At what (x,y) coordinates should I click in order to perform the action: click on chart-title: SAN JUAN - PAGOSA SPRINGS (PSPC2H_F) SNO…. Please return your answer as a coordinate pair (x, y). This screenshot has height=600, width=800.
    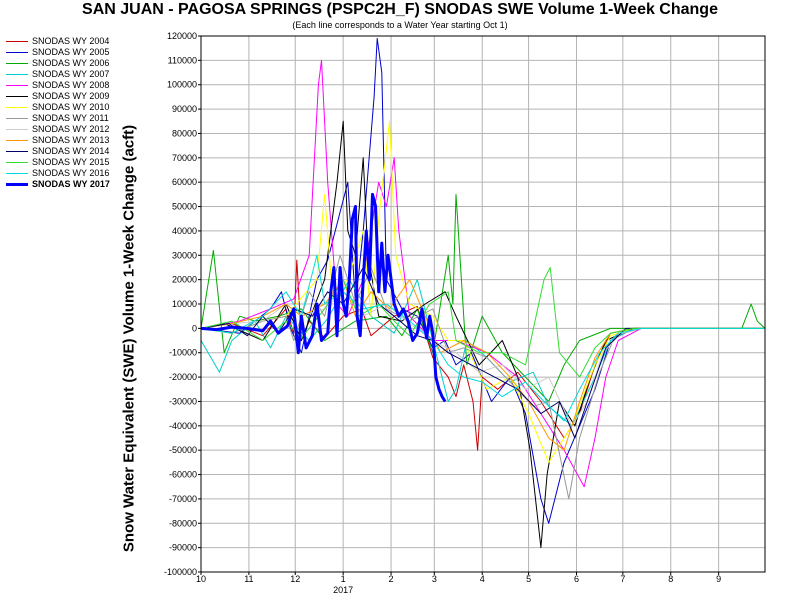
    Looking at the image, I should click on (400, 9).